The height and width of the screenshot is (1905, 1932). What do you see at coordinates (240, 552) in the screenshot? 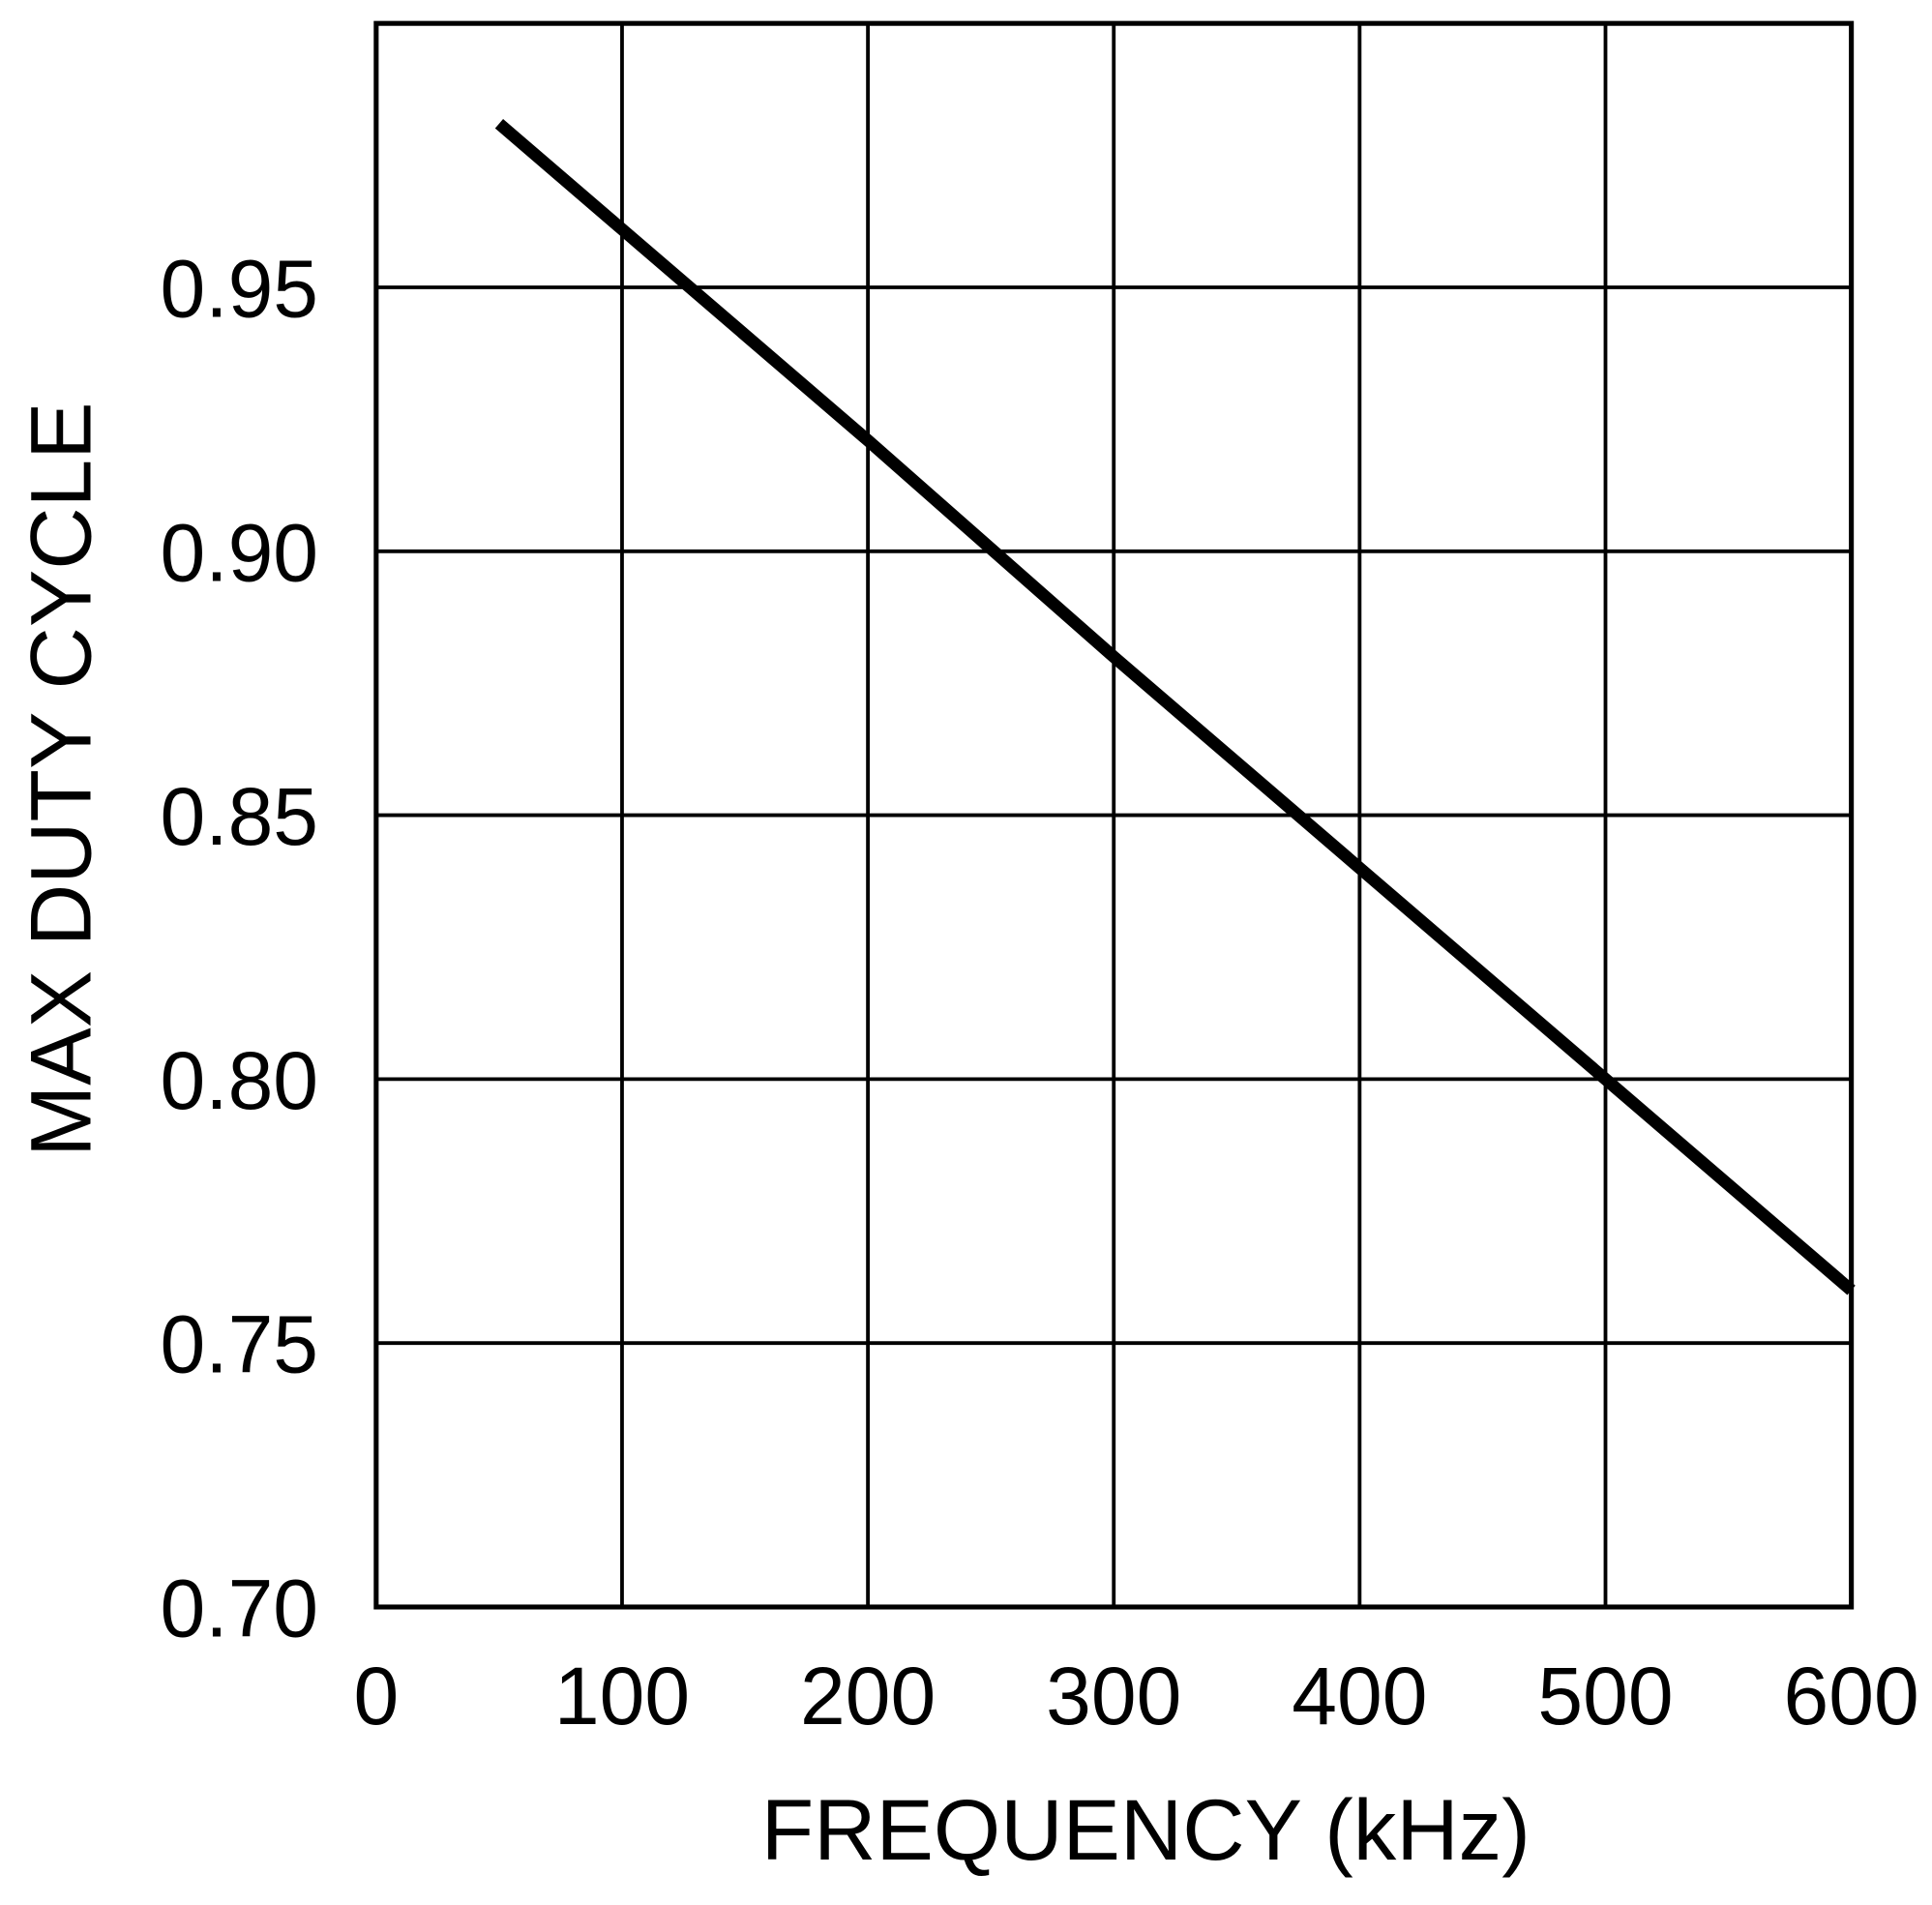
I see `y-tick-label: 0.90` at bounding box center [240, 552].